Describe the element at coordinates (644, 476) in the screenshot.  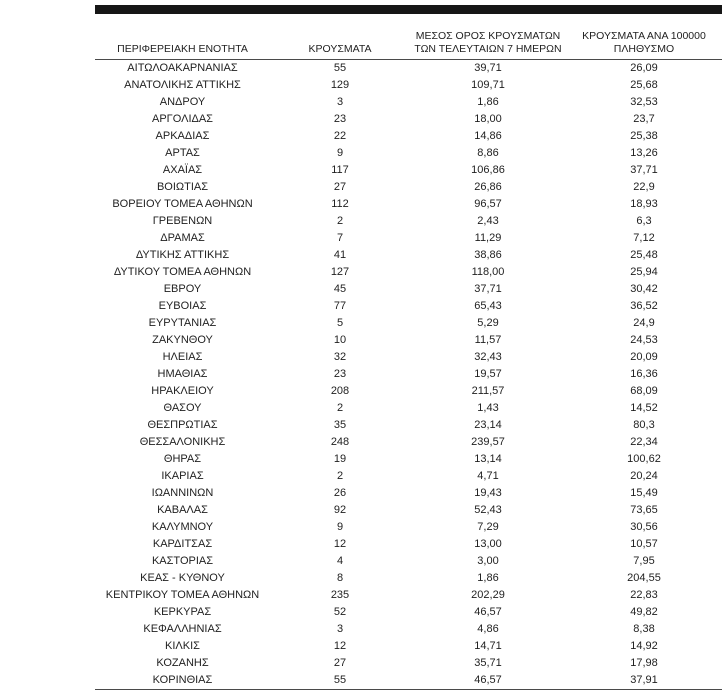
I see `per100k-cell: 20,24` at that location.